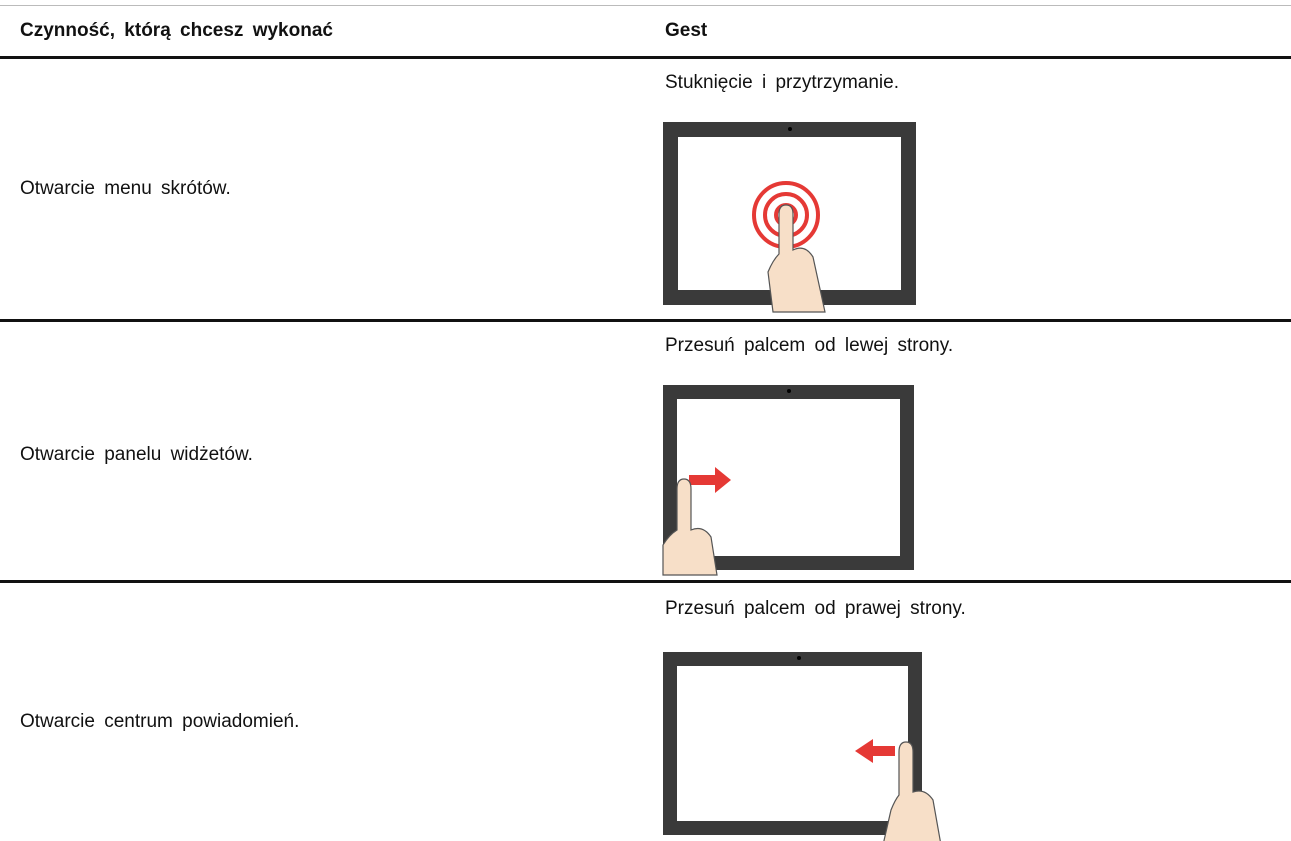 The height and width of the screenshot is (841, 1291). I want to click on swipe-left-edge-illustration, so click(788, 480).